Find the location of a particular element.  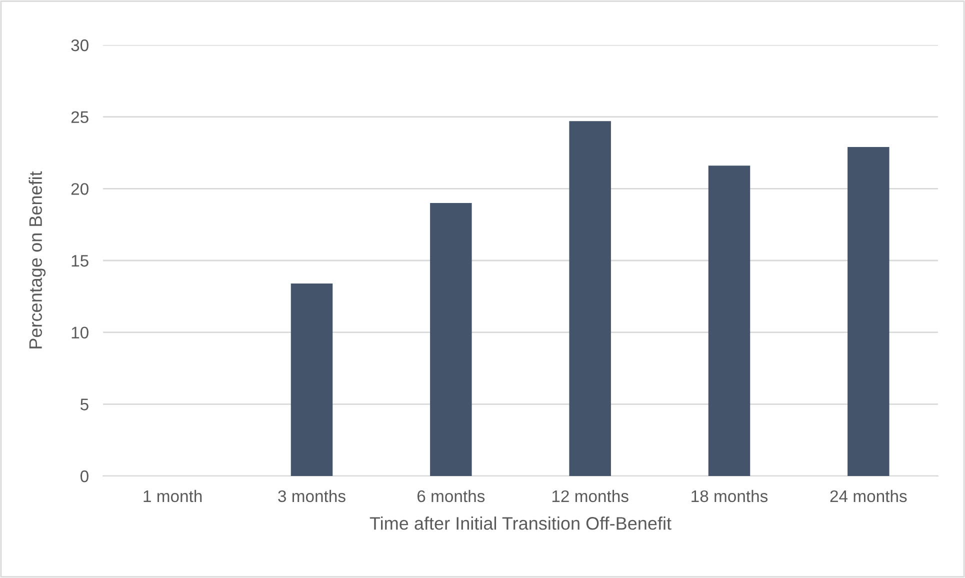

y-tick-label: 20 is located at coordinates (79, 189).